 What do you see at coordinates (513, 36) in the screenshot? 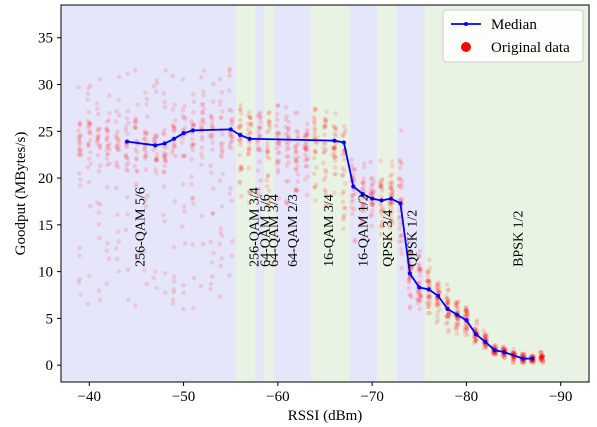
I see `legend: Median Original data` at bounding box center [513, 36].